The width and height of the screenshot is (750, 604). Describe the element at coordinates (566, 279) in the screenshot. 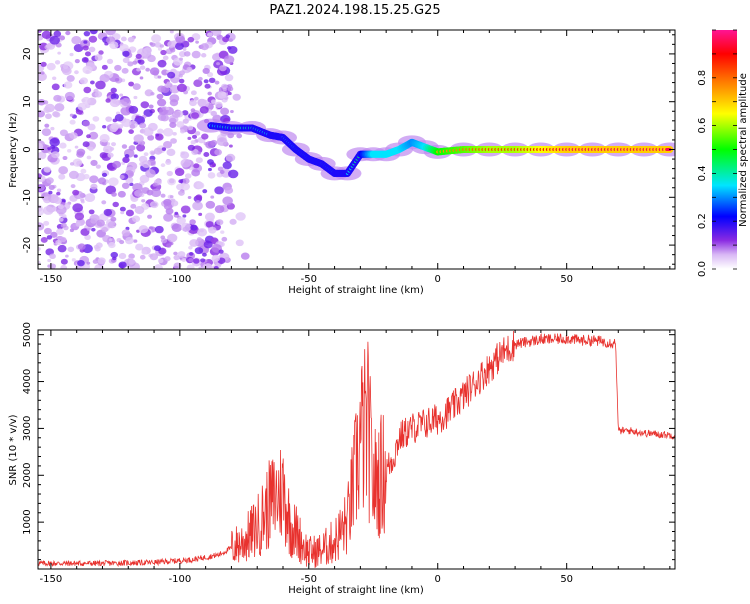

I see `x-tick-label: 50` at that location.